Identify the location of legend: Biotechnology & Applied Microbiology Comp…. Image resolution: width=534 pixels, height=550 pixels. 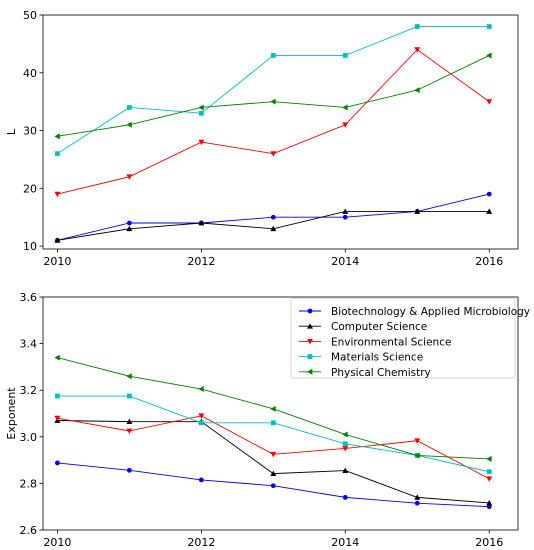
(410, 338).